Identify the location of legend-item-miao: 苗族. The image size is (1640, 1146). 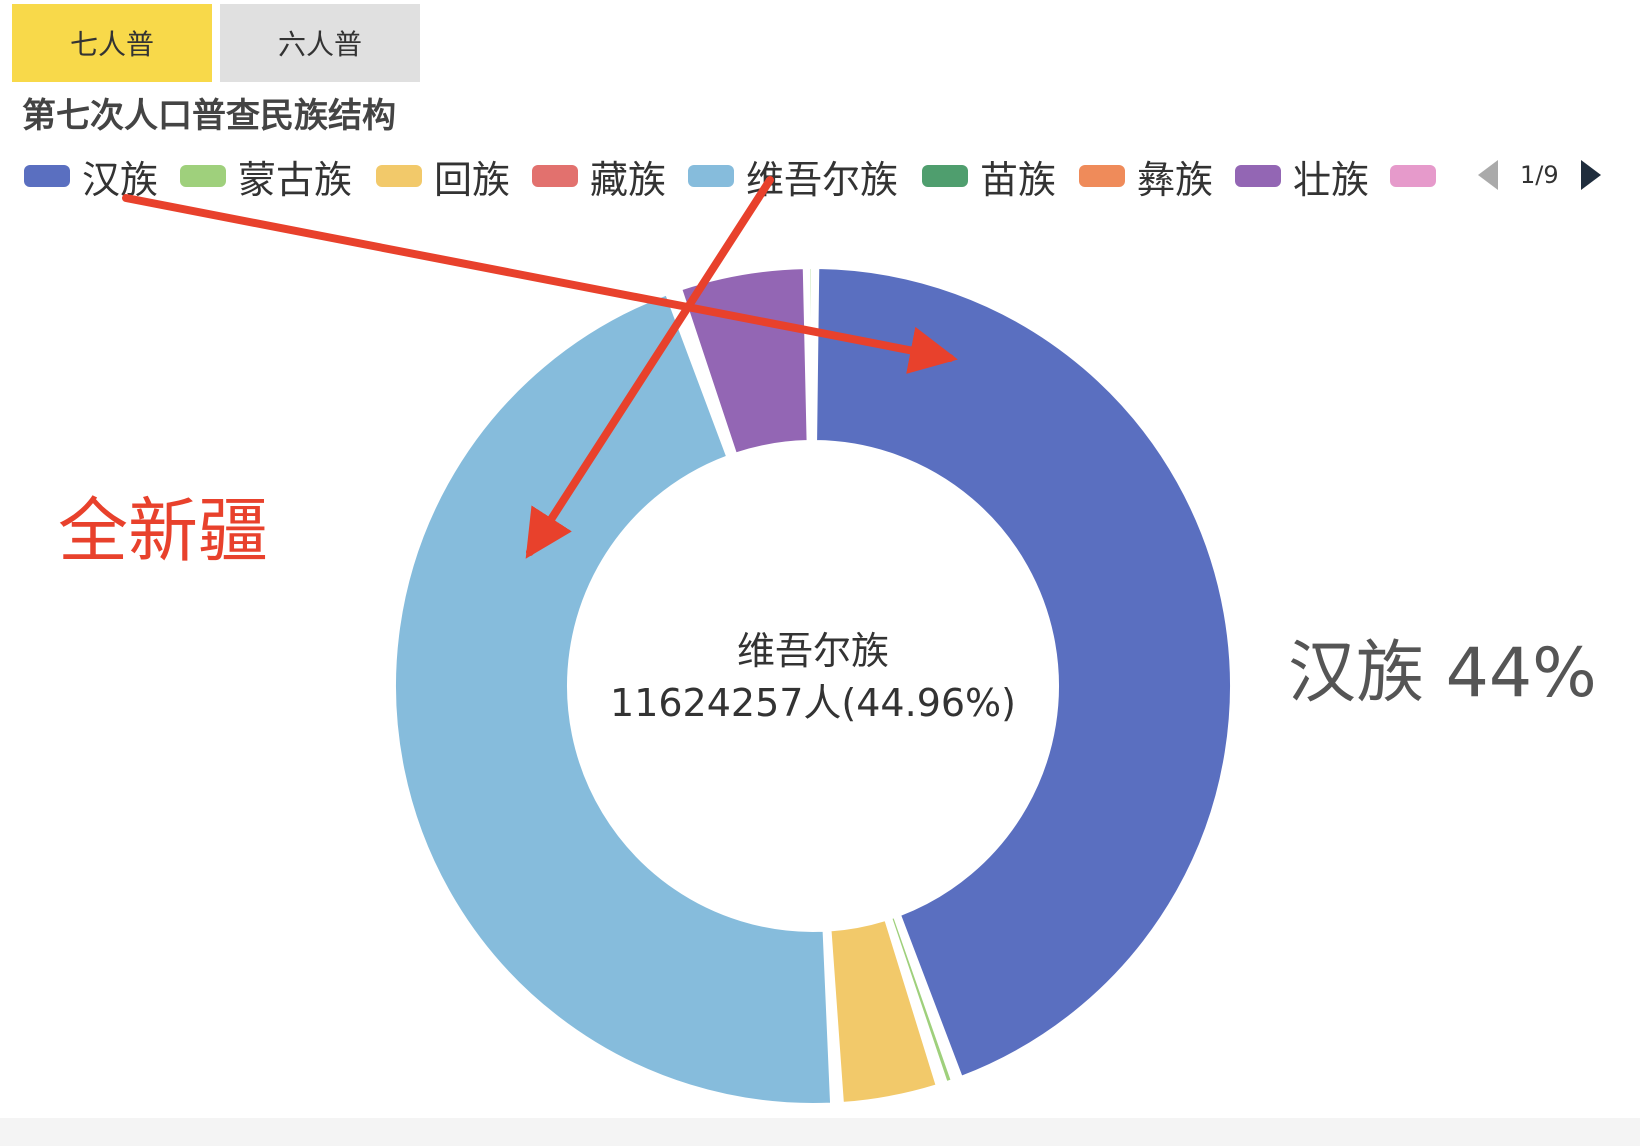
(989, 176).